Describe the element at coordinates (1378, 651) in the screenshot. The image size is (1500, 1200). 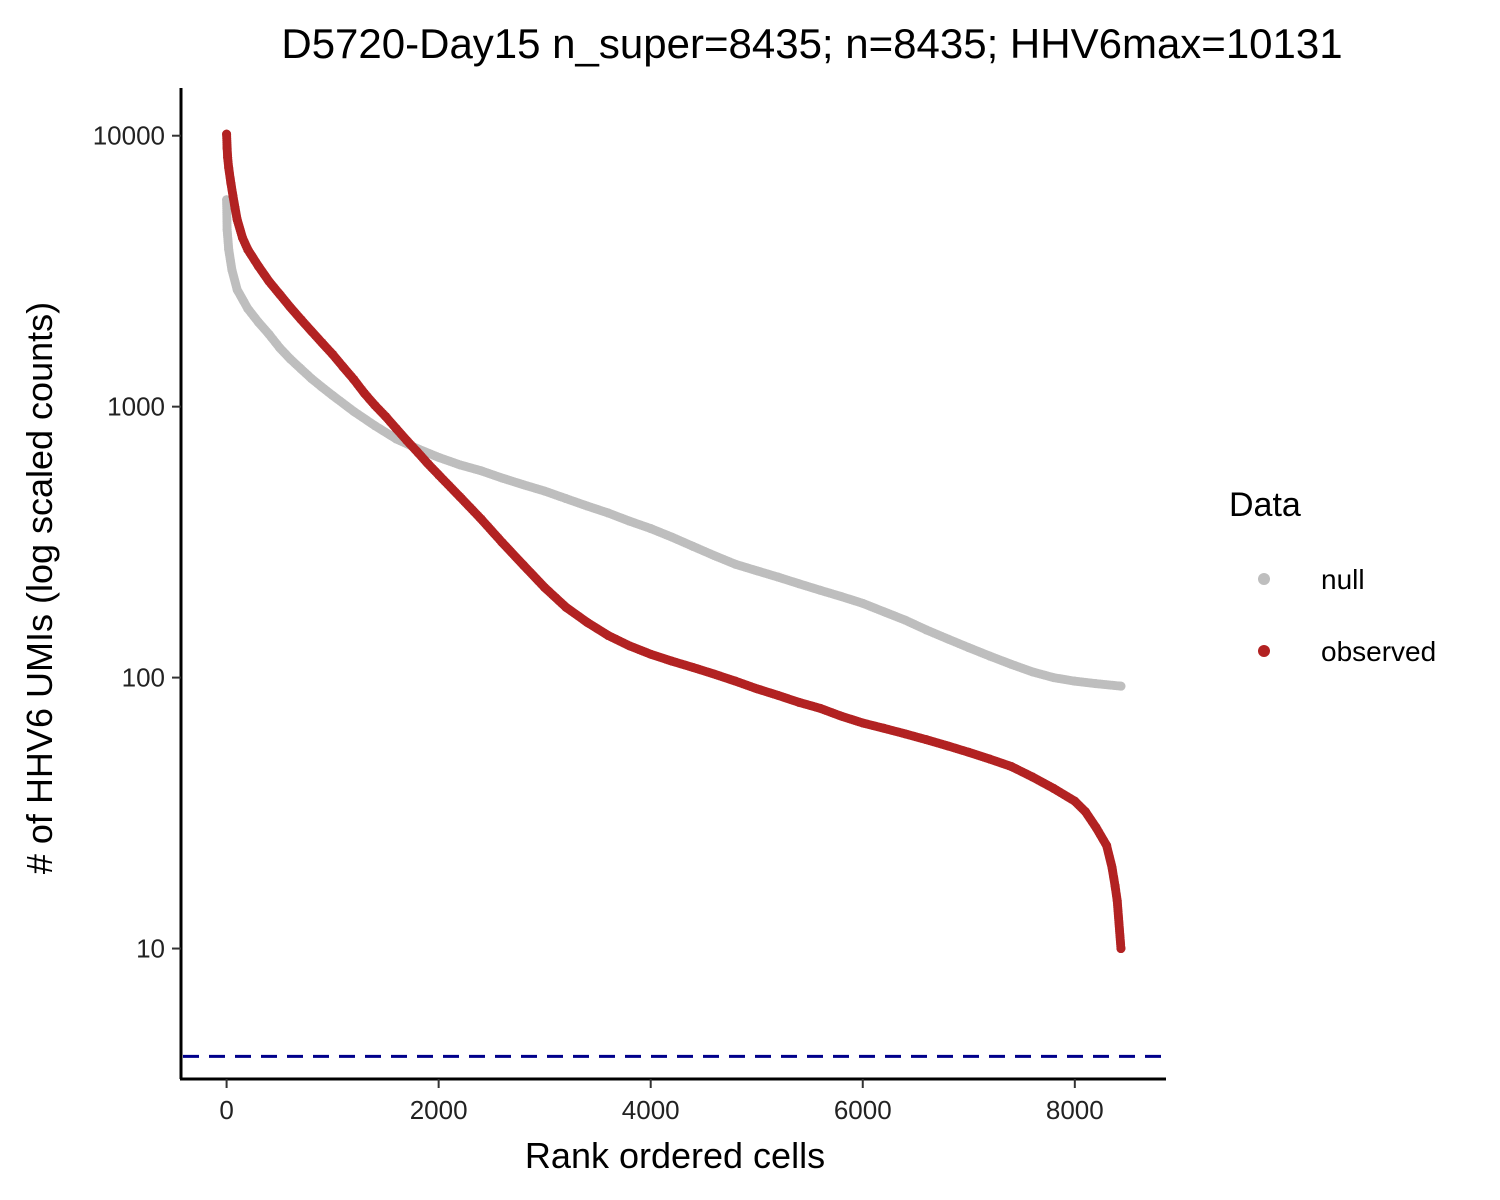
I see `legend-observed-label: observed` at that location.